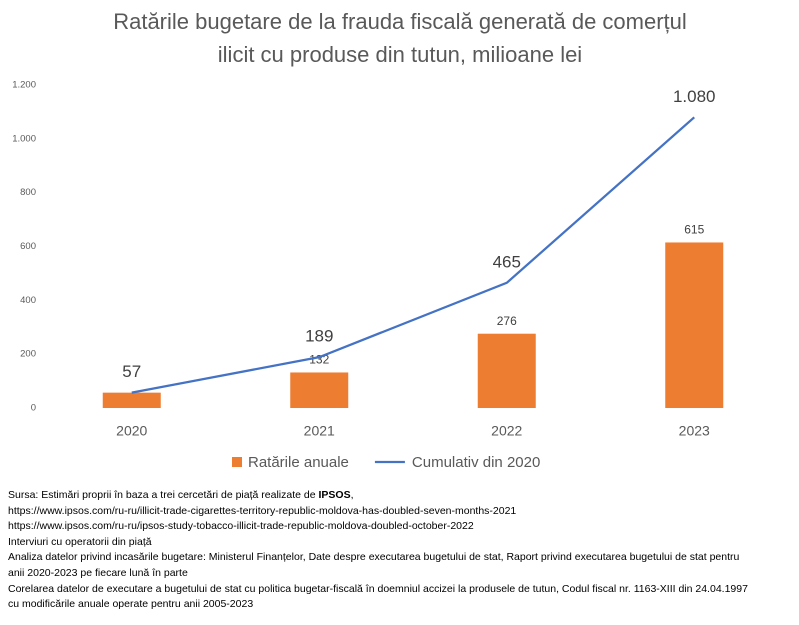 The image size is (799, 625). Describe the element at coordinates (694, 431) in the screenshot. I see `x-tick-label: 2023` at that location.